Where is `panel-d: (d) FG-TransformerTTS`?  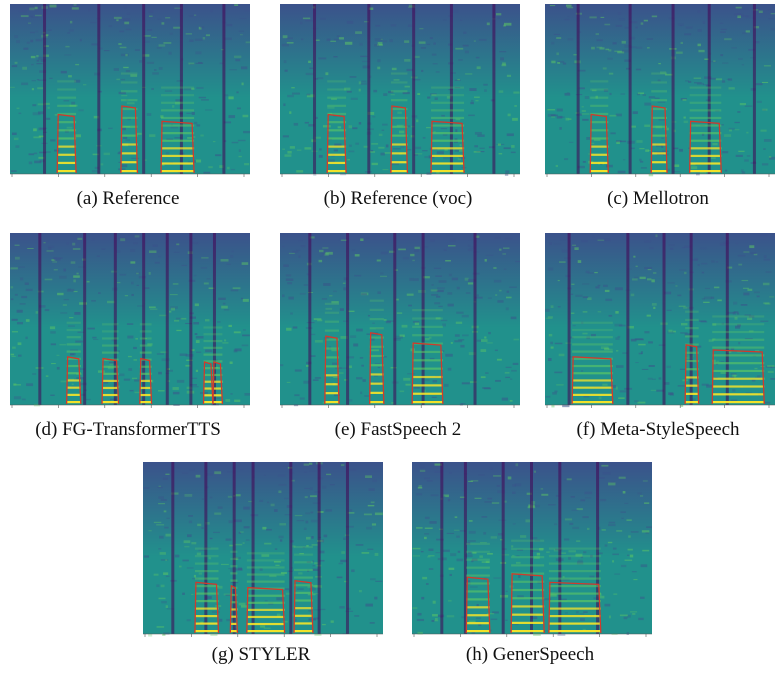
panel-d: (d) FG-TransformerTTS is located at coordinates (128, 343).